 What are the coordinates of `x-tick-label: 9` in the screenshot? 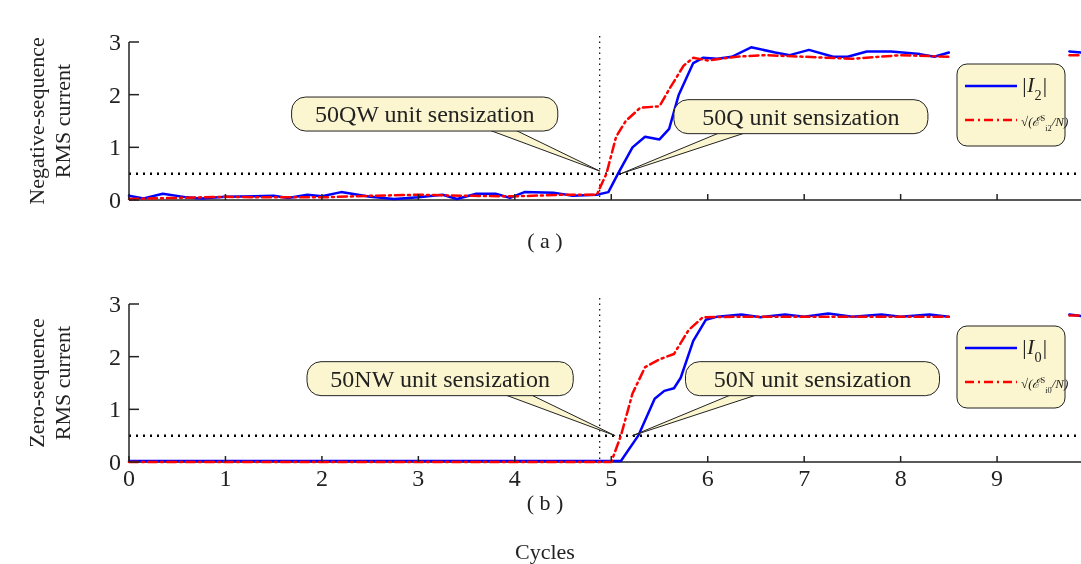 It's located at (997, 478).